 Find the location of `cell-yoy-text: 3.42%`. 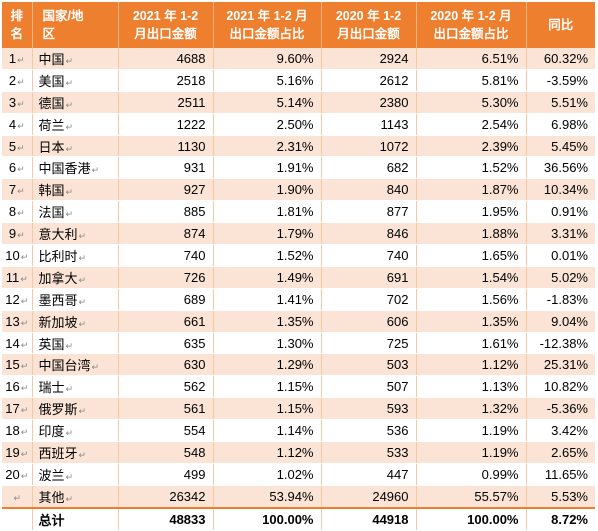

cell-yoy-text: 3.42% is located at coordinates (569, 431).